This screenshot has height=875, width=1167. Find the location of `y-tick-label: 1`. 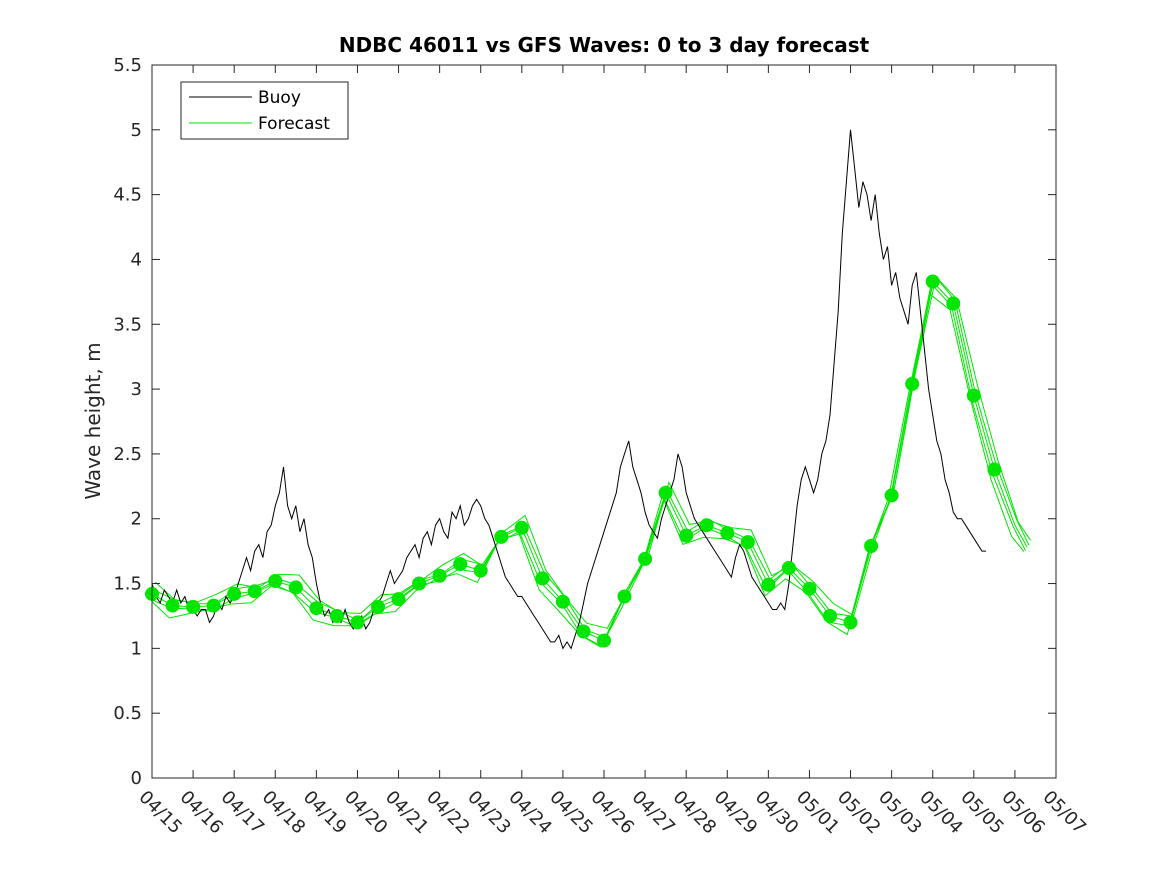

y-tick-label: 1 is located at coordinates (136, 648).